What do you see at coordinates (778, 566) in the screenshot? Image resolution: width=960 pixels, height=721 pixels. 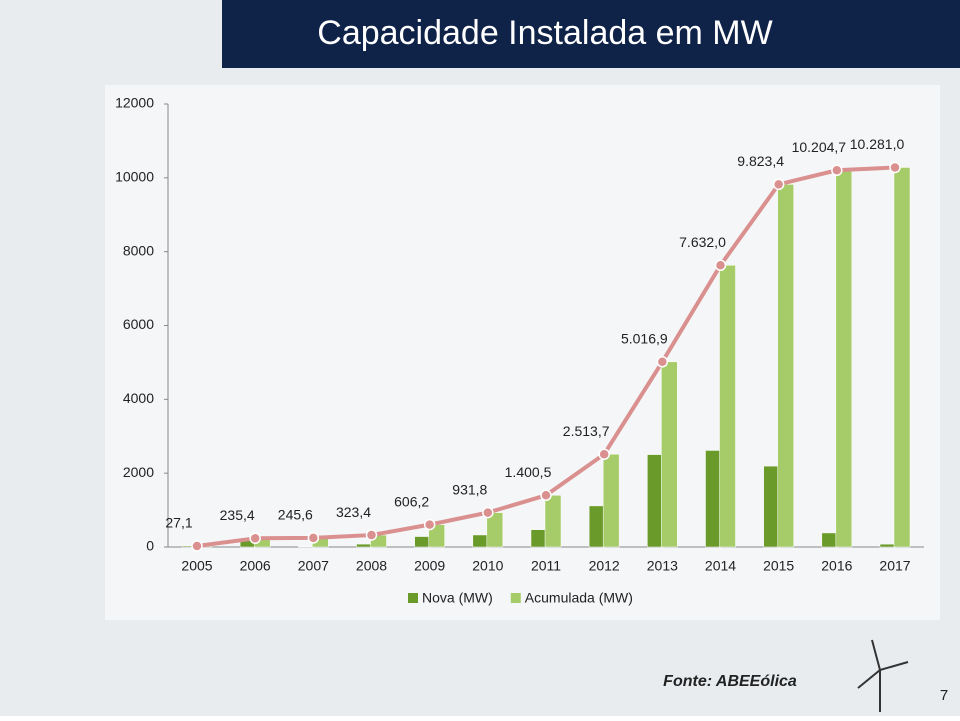 I see `x-tick-label: 2015` at bounding box center [778, 566].